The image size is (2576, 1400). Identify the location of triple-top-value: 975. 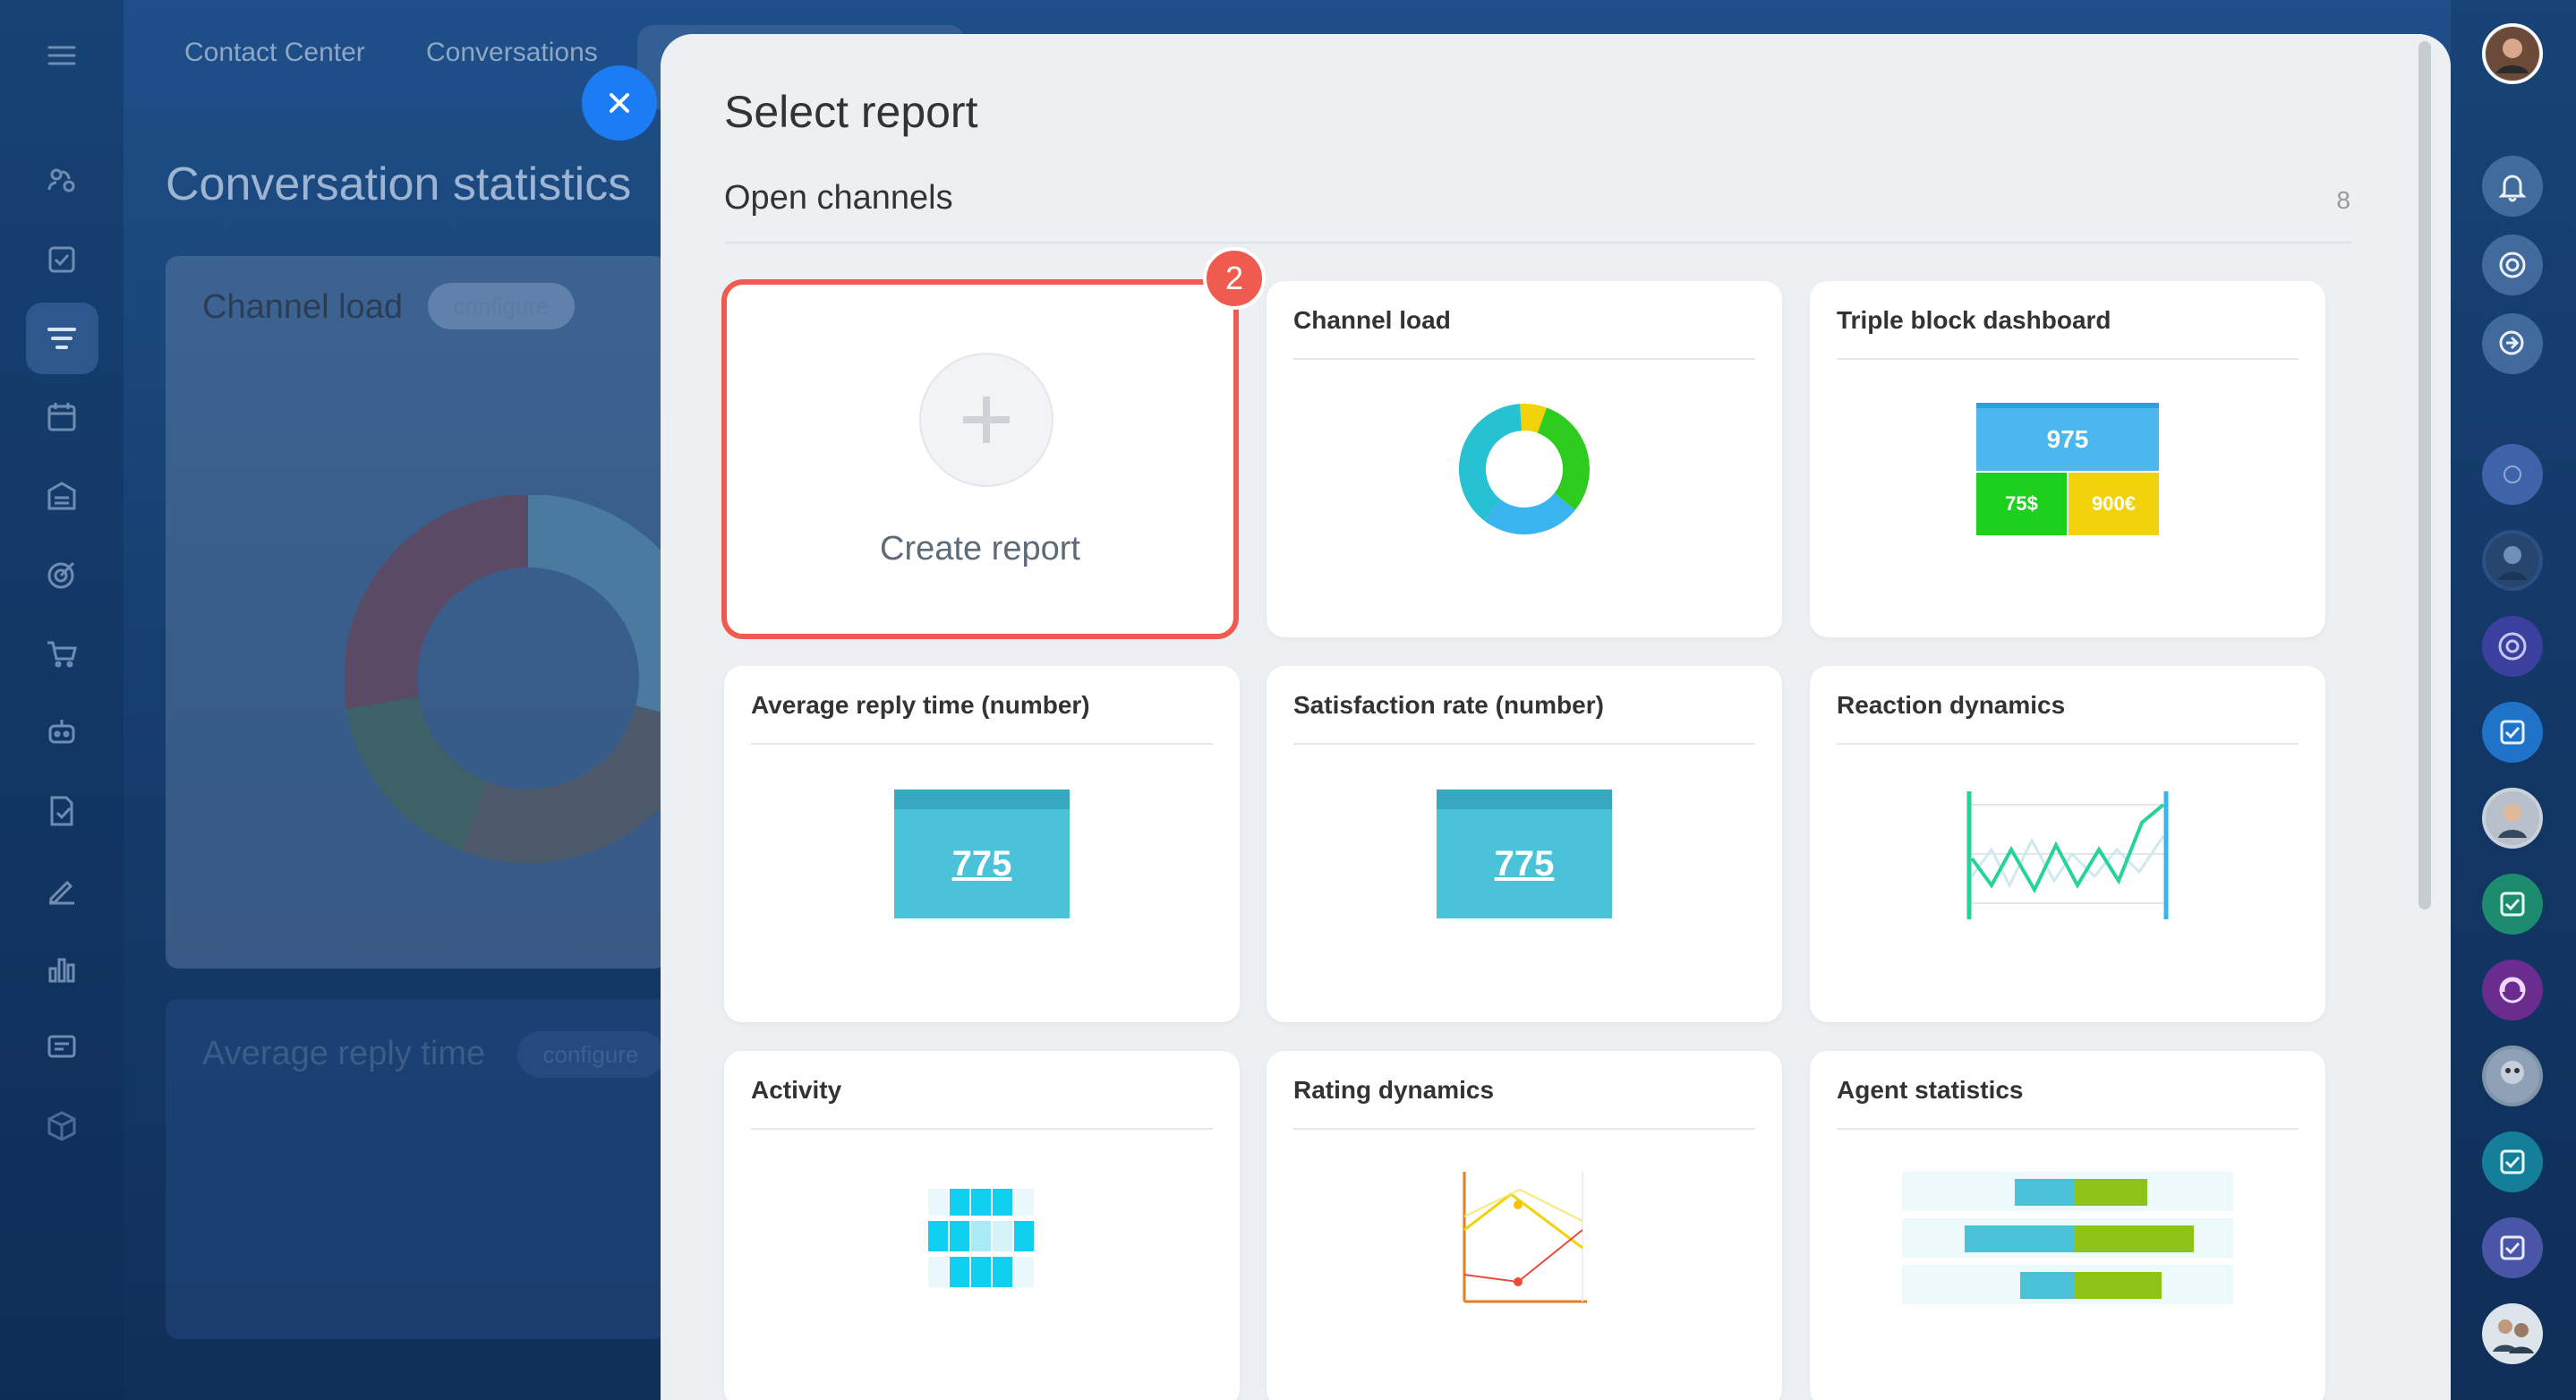
(2067, 437).